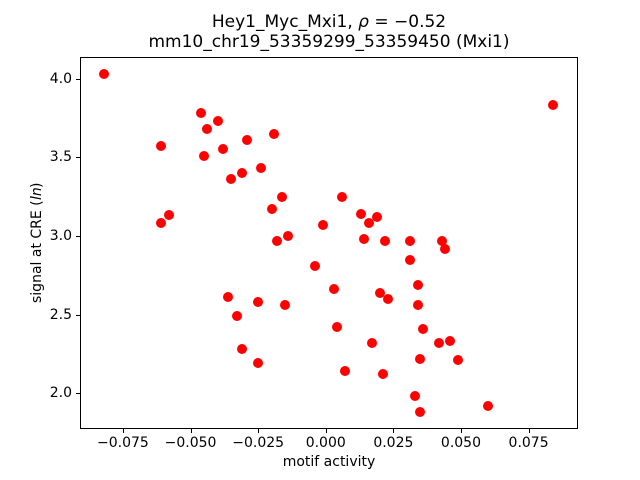 This screenshot has width=640, height=480. I want to click on x-tick-label: 0.050, so click(461, 443).